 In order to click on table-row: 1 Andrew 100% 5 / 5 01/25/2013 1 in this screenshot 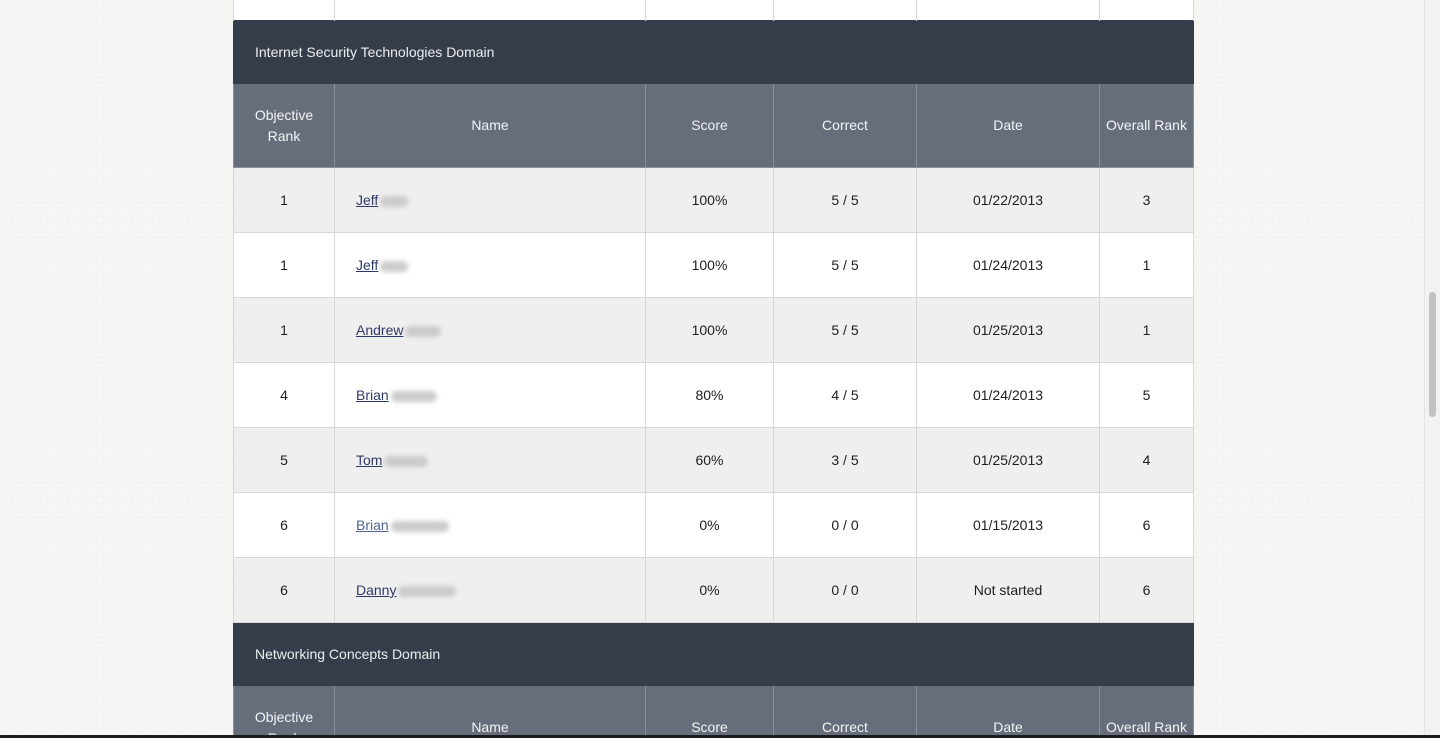, I will do `click(713, 330)`.